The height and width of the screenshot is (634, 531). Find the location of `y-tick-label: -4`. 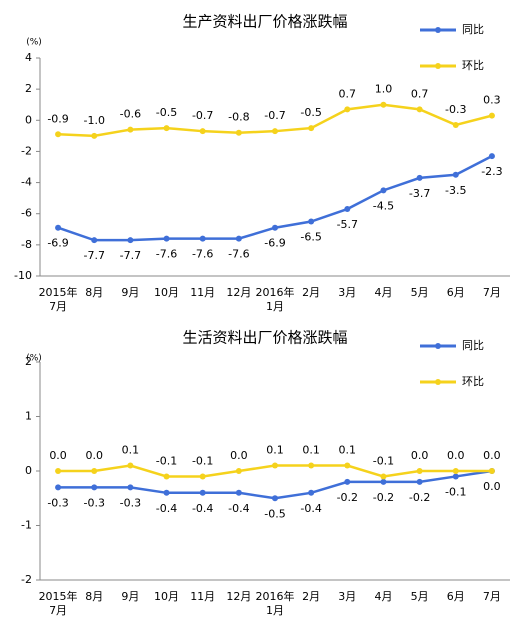

y-tick-label: -4 is located at coordinates (26, 182).